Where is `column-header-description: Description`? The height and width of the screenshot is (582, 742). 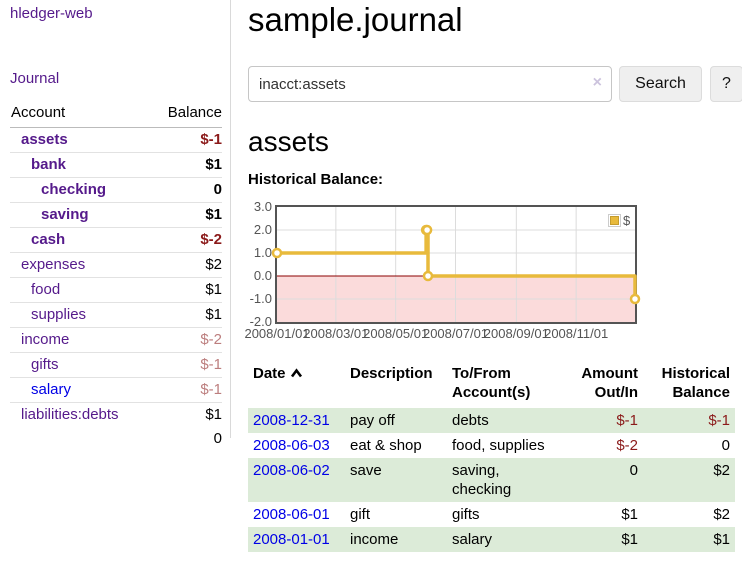 column-header-description: Description is located at coordinates (391, 373).